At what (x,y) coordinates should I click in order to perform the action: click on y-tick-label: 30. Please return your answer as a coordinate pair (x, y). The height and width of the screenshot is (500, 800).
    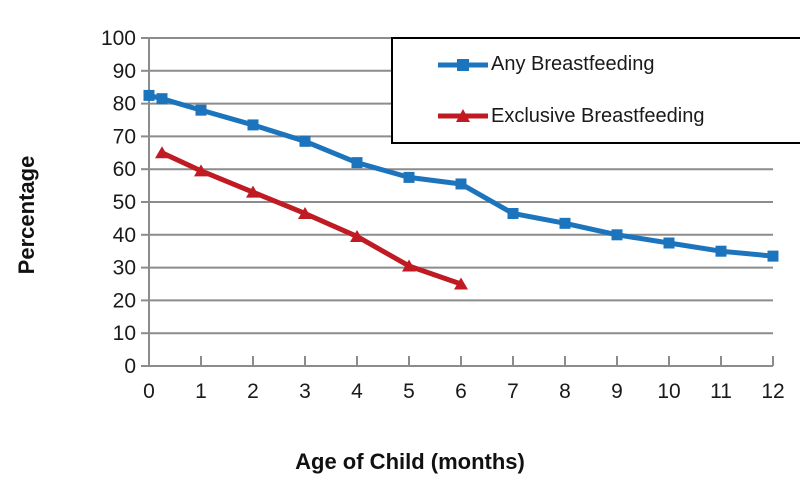
    Looking at the image, I should click on (124, 268).